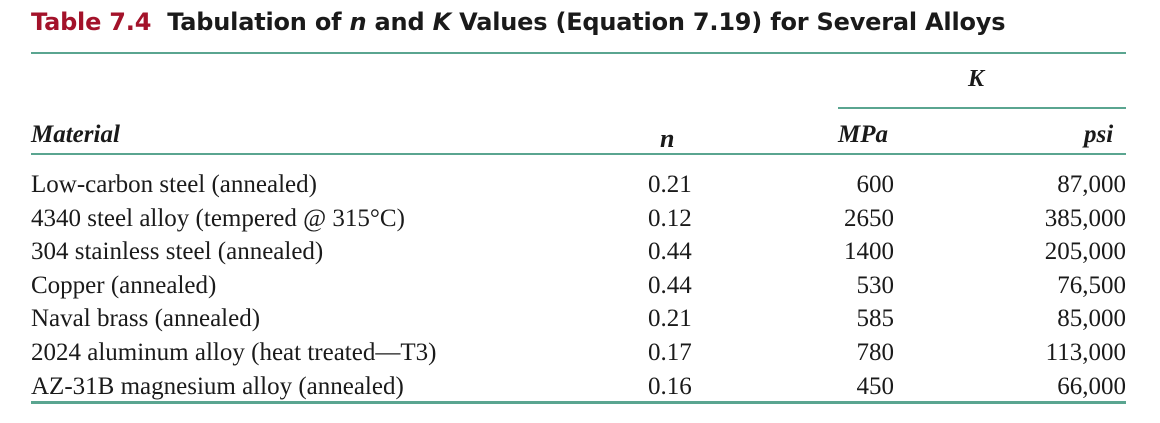 This screenshot has height=423, width=1160. What do you see at coordinates (174, 184) in the screenshot?
I see `cell-material: Low-carbon steel (annealed)` at bounding box center [174, 184].